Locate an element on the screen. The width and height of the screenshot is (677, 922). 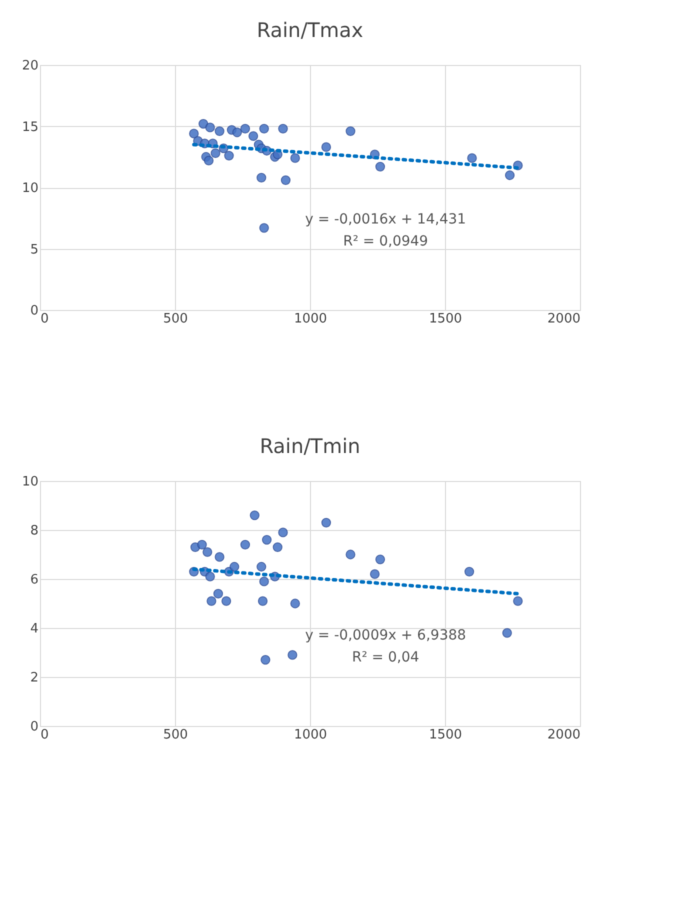
y-tick-label: 4 is located at coordinates (34, 629).